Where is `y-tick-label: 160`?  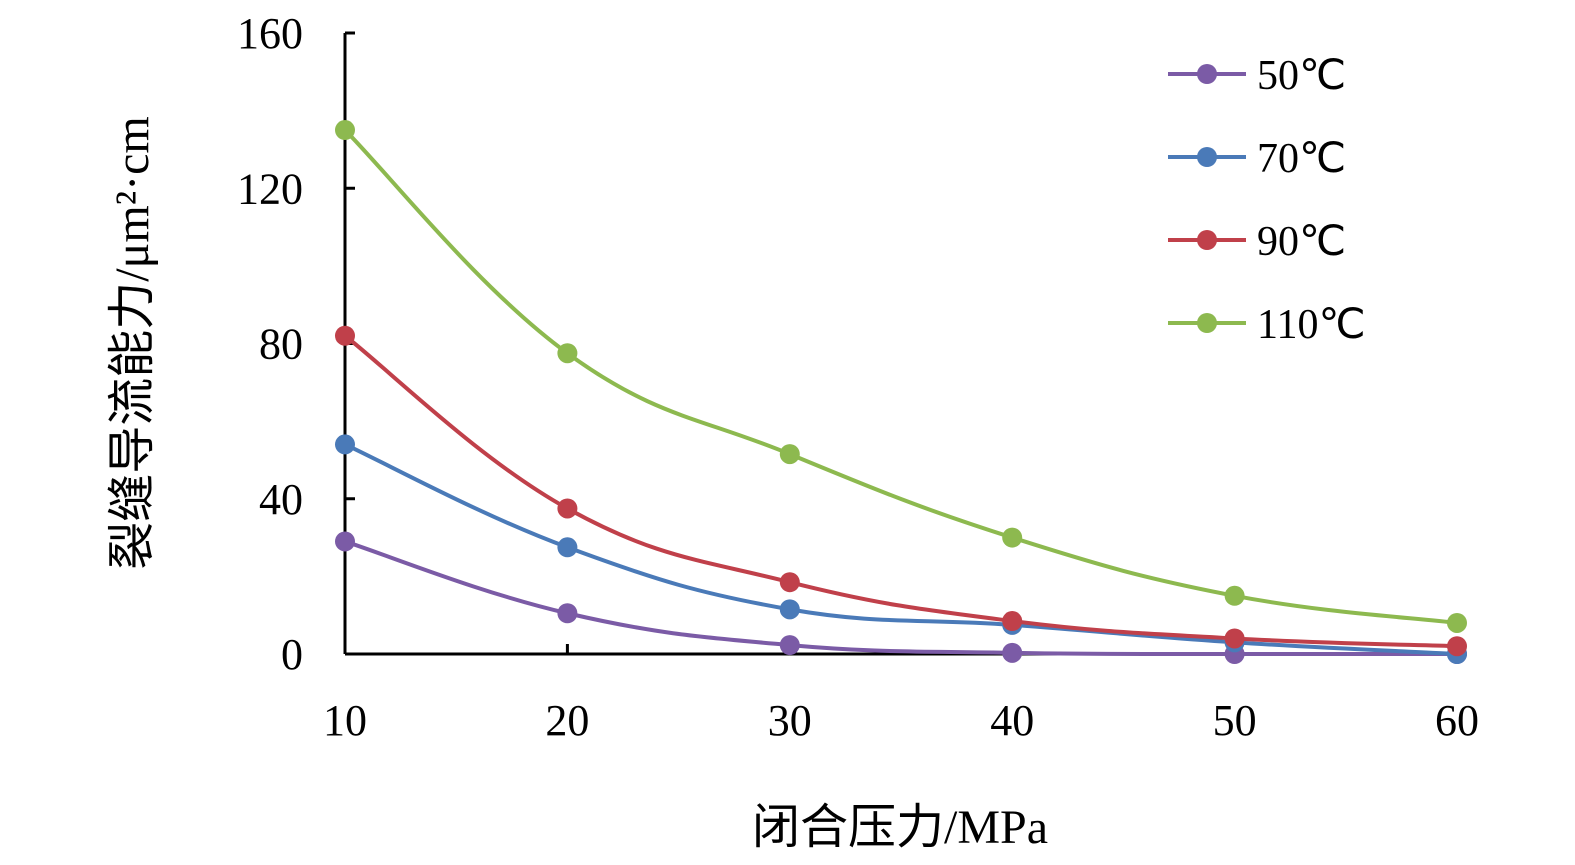
y-tick-label: 160 is located at coordinates (270, 33).